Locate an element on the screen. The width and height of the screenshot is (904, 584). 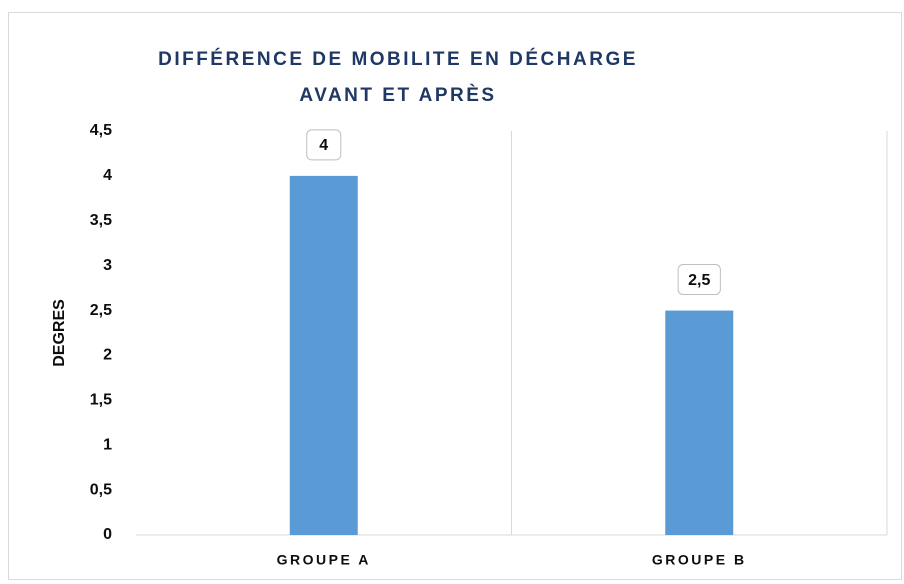
y-tick-label: 2 is located at coordinates (107, 355).